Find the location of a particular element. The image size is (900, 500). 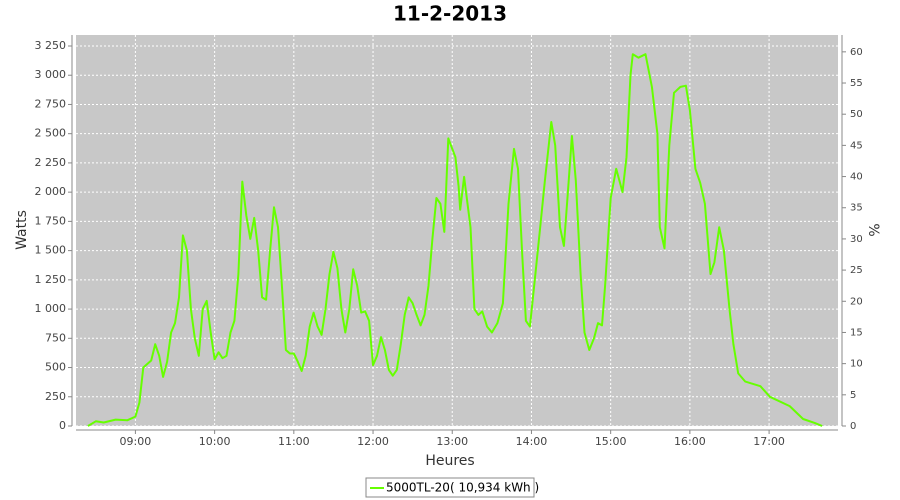

y2-tick-label: 45 is located at coordinates (856, 145).